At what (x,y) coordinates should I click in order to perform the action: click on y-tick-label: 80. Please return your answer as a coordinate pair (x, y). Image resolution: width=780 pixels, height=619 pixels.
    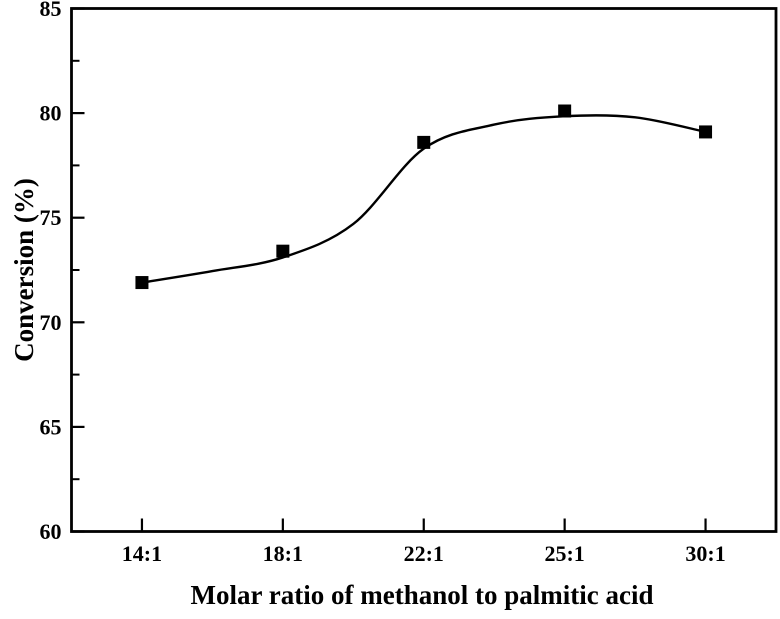
    Looking at the image, I should click on (51, 113).